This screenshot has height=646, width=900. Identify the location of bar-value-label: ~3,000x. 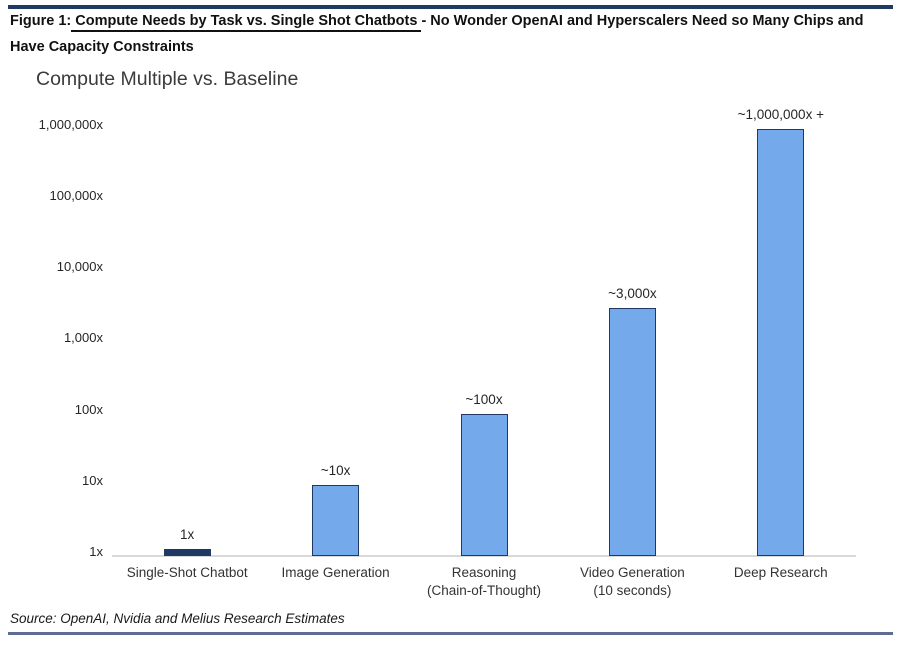
(632, 294).